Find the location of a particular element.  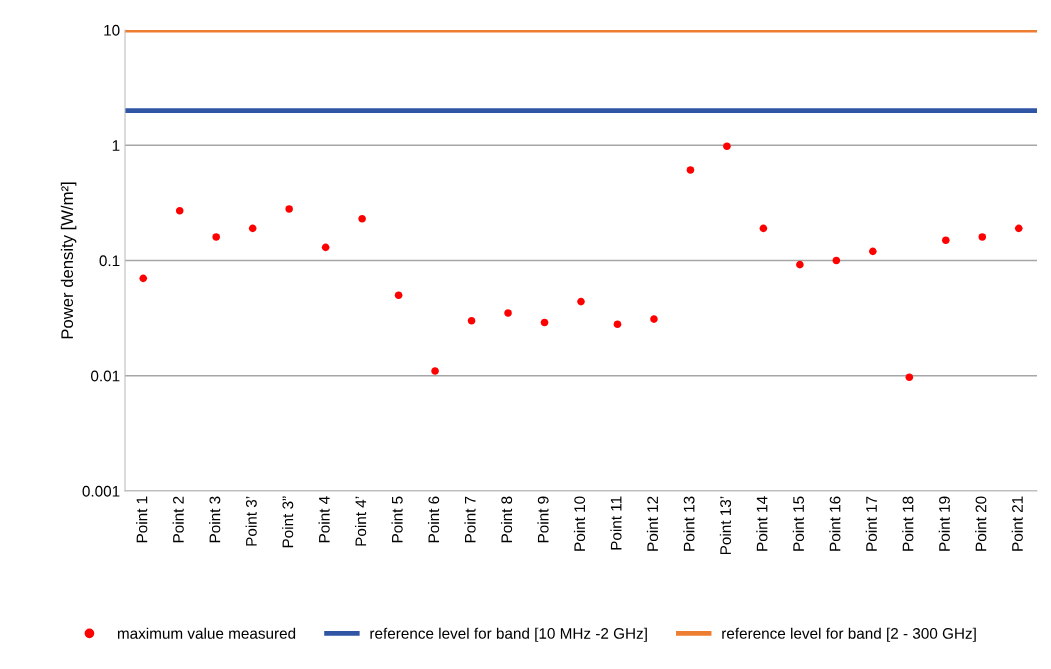

legend-label: maximum value measured is located at coordinates (206, 633).